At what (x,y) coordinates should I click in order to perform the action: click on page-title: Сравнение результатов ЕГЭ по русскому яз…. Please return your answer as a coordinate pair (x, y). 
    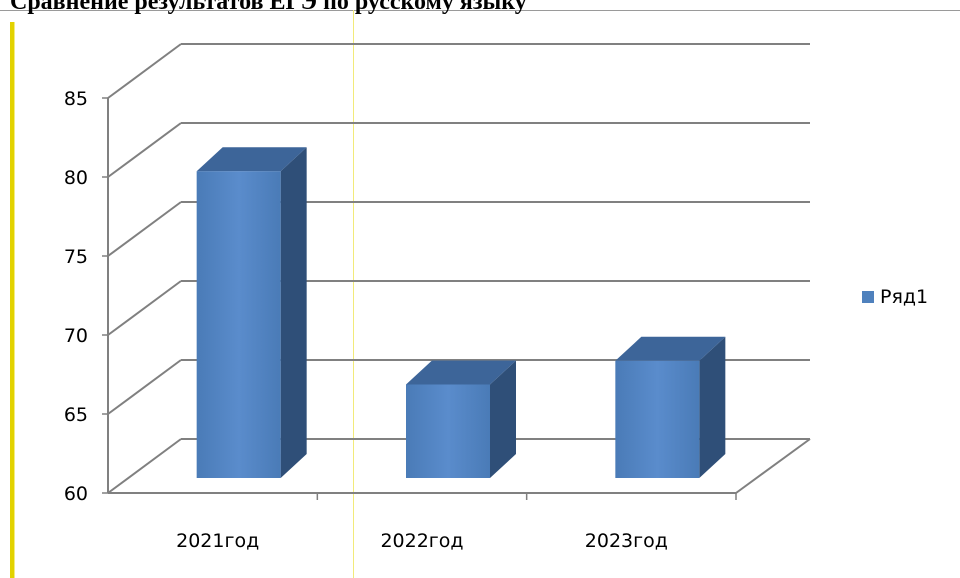
    Looking at the image, I should click on (268, 7).